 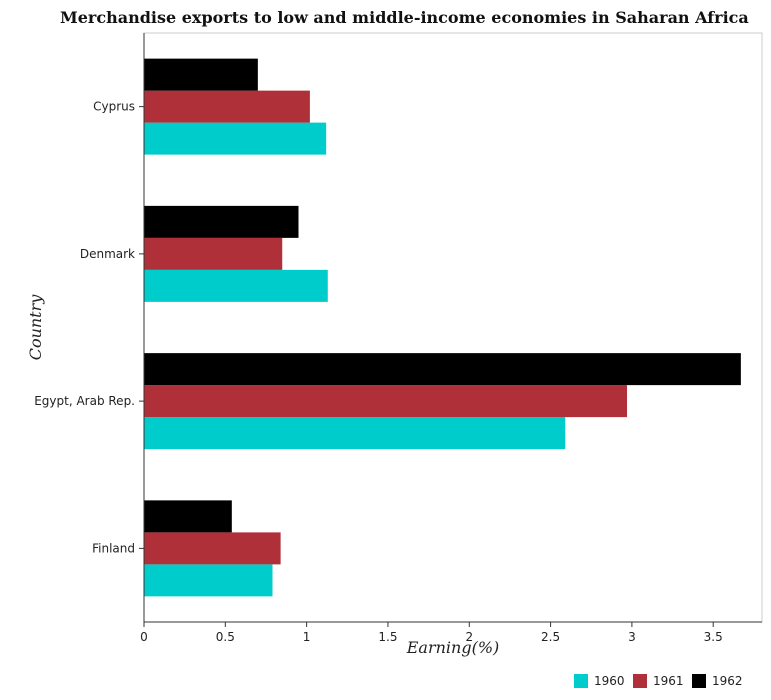 What do you see at coordinates (469, 637) in the screenshot?
I see `x-tick-label: 2` at bounding box center [469, 637].